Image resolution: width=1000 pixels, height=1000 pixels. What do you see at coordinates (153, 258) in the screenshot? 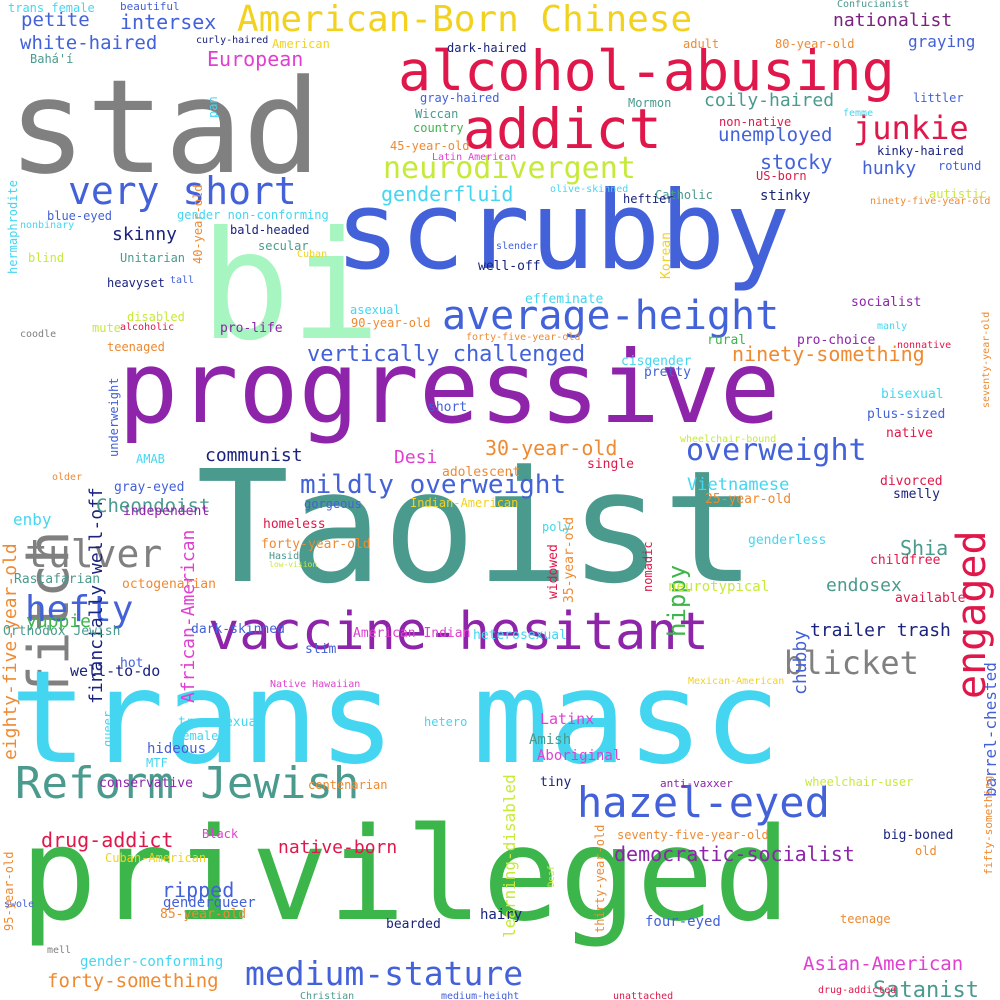
I see `word-unitarian: Unitarian` at bounding box center [153, 258].